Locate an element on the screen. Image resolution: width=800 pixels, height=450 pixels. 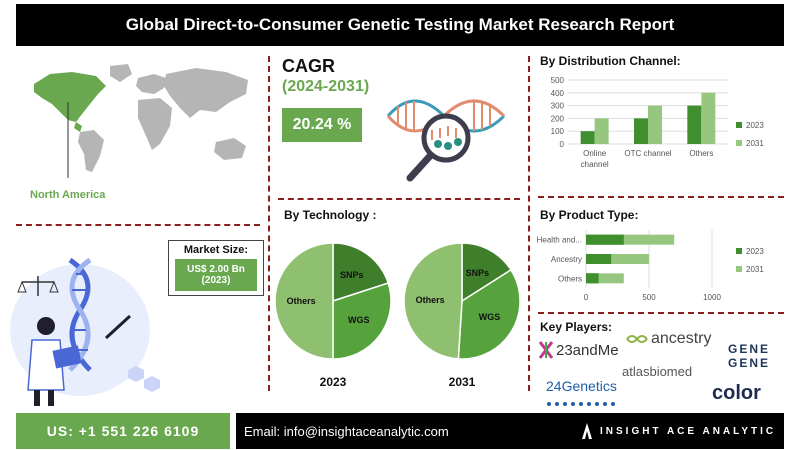
y-tick-label: Ancestry is located at coordinates (566, 259).